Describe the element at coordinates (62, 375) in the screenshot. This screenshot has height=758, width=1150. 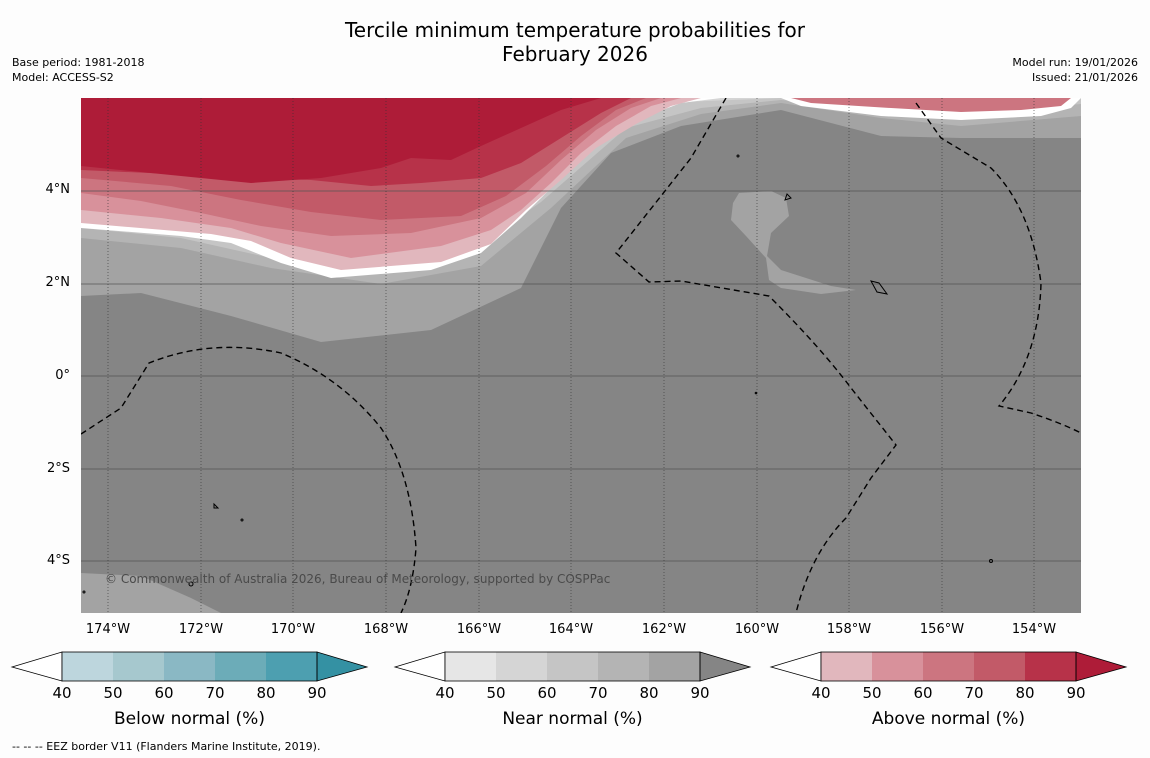
I see `lat-label-0: 0°` at that location.